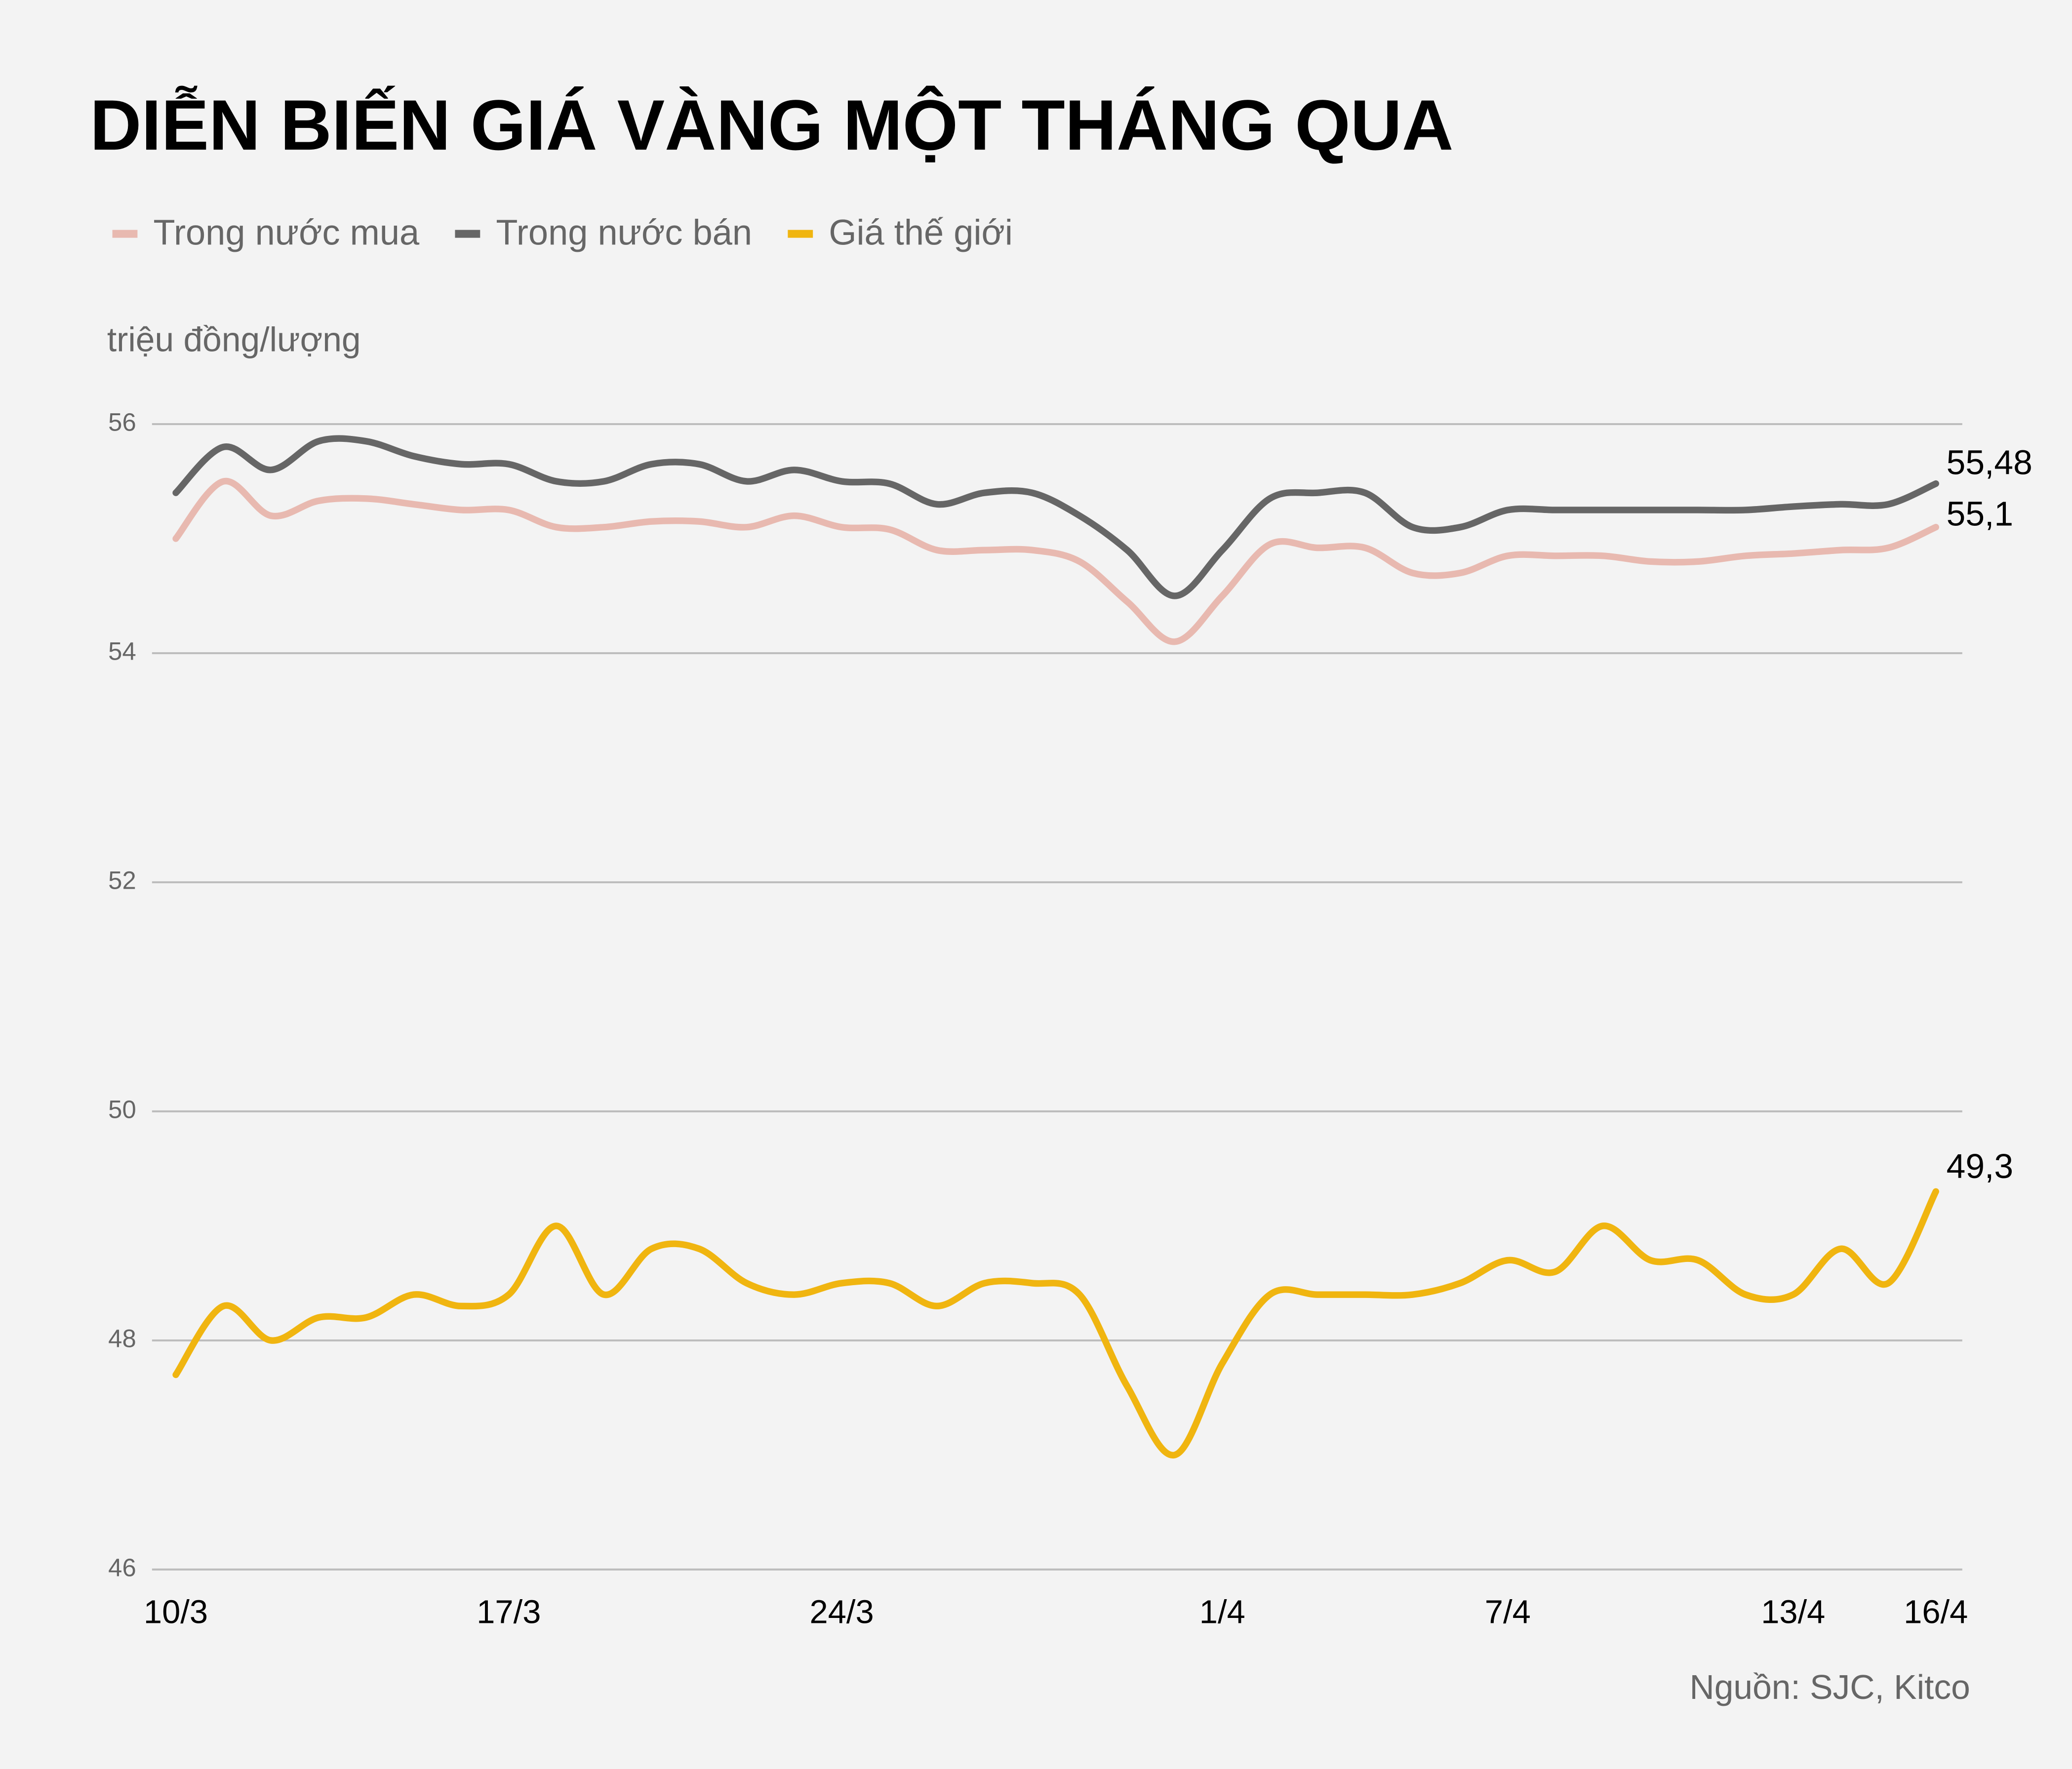 The width and height of the screenshot is (2072, 1769). What do you see at coordinates (122, 1109) in the screenshot?
I see `y-tick-label: 50` at bounding box center [122, 1109].